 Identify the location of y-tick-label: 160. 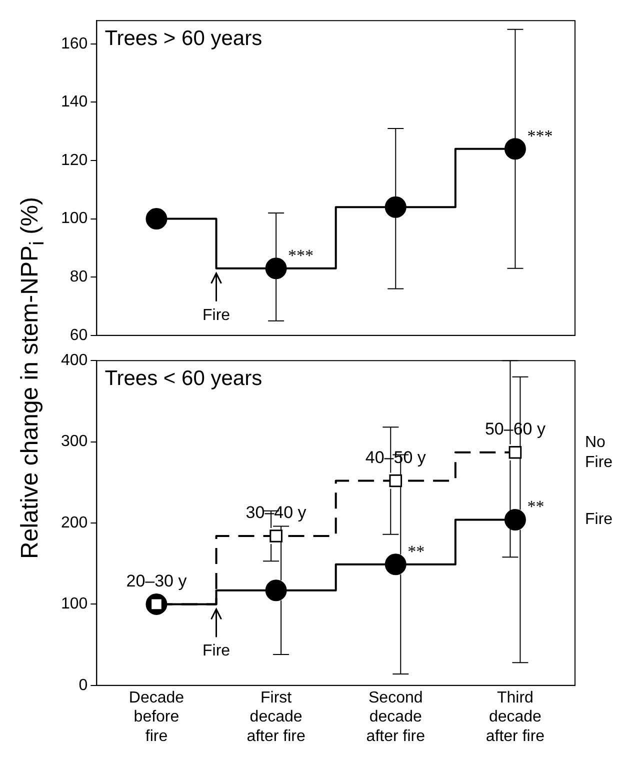
(74, 43).